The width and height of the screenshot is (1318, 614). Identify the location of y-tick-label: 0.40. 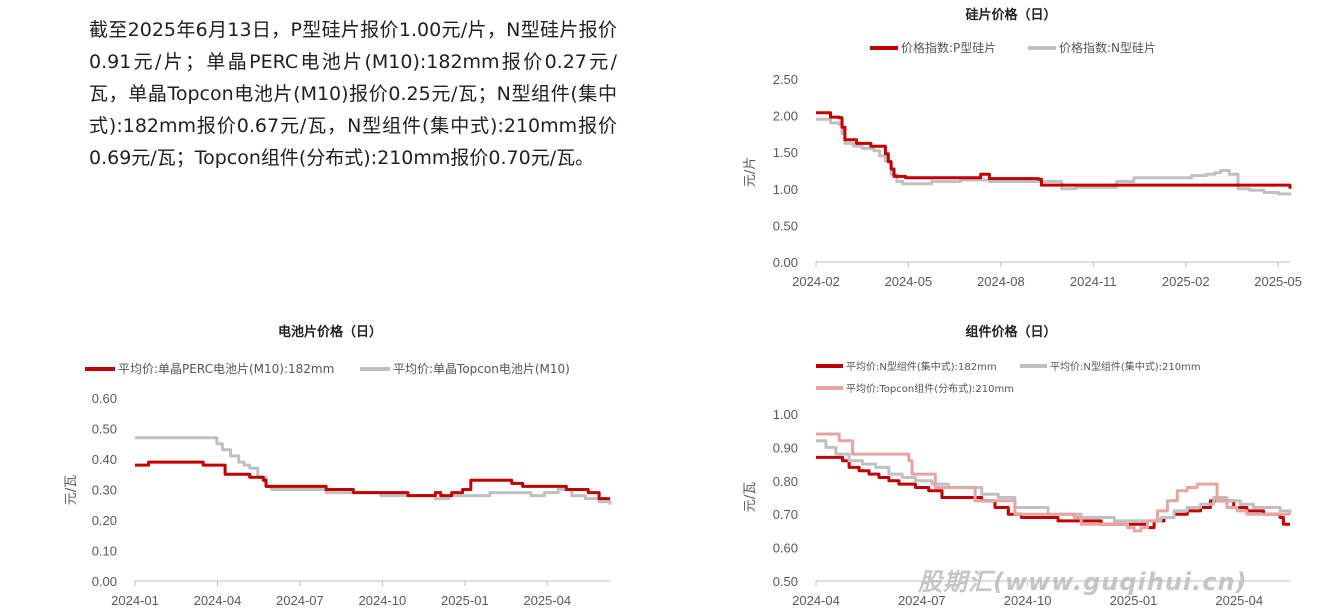
(104, 459).